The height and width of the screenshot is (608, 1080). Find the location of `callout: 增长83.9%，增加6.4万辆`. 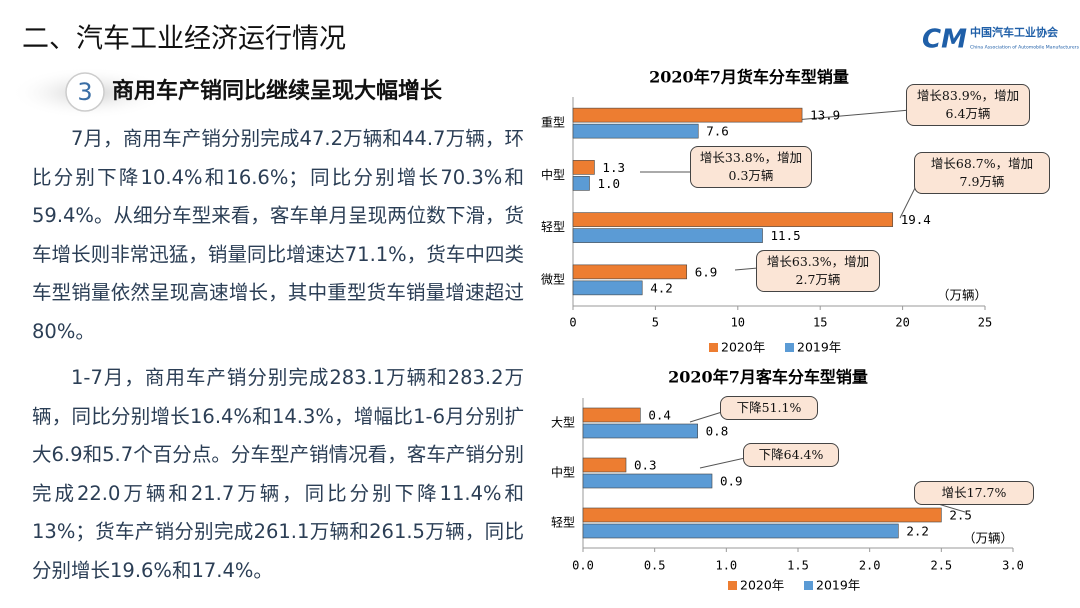

callout: 增长83.9%，增加6.4万辆 is located at coordinates (968, 105).